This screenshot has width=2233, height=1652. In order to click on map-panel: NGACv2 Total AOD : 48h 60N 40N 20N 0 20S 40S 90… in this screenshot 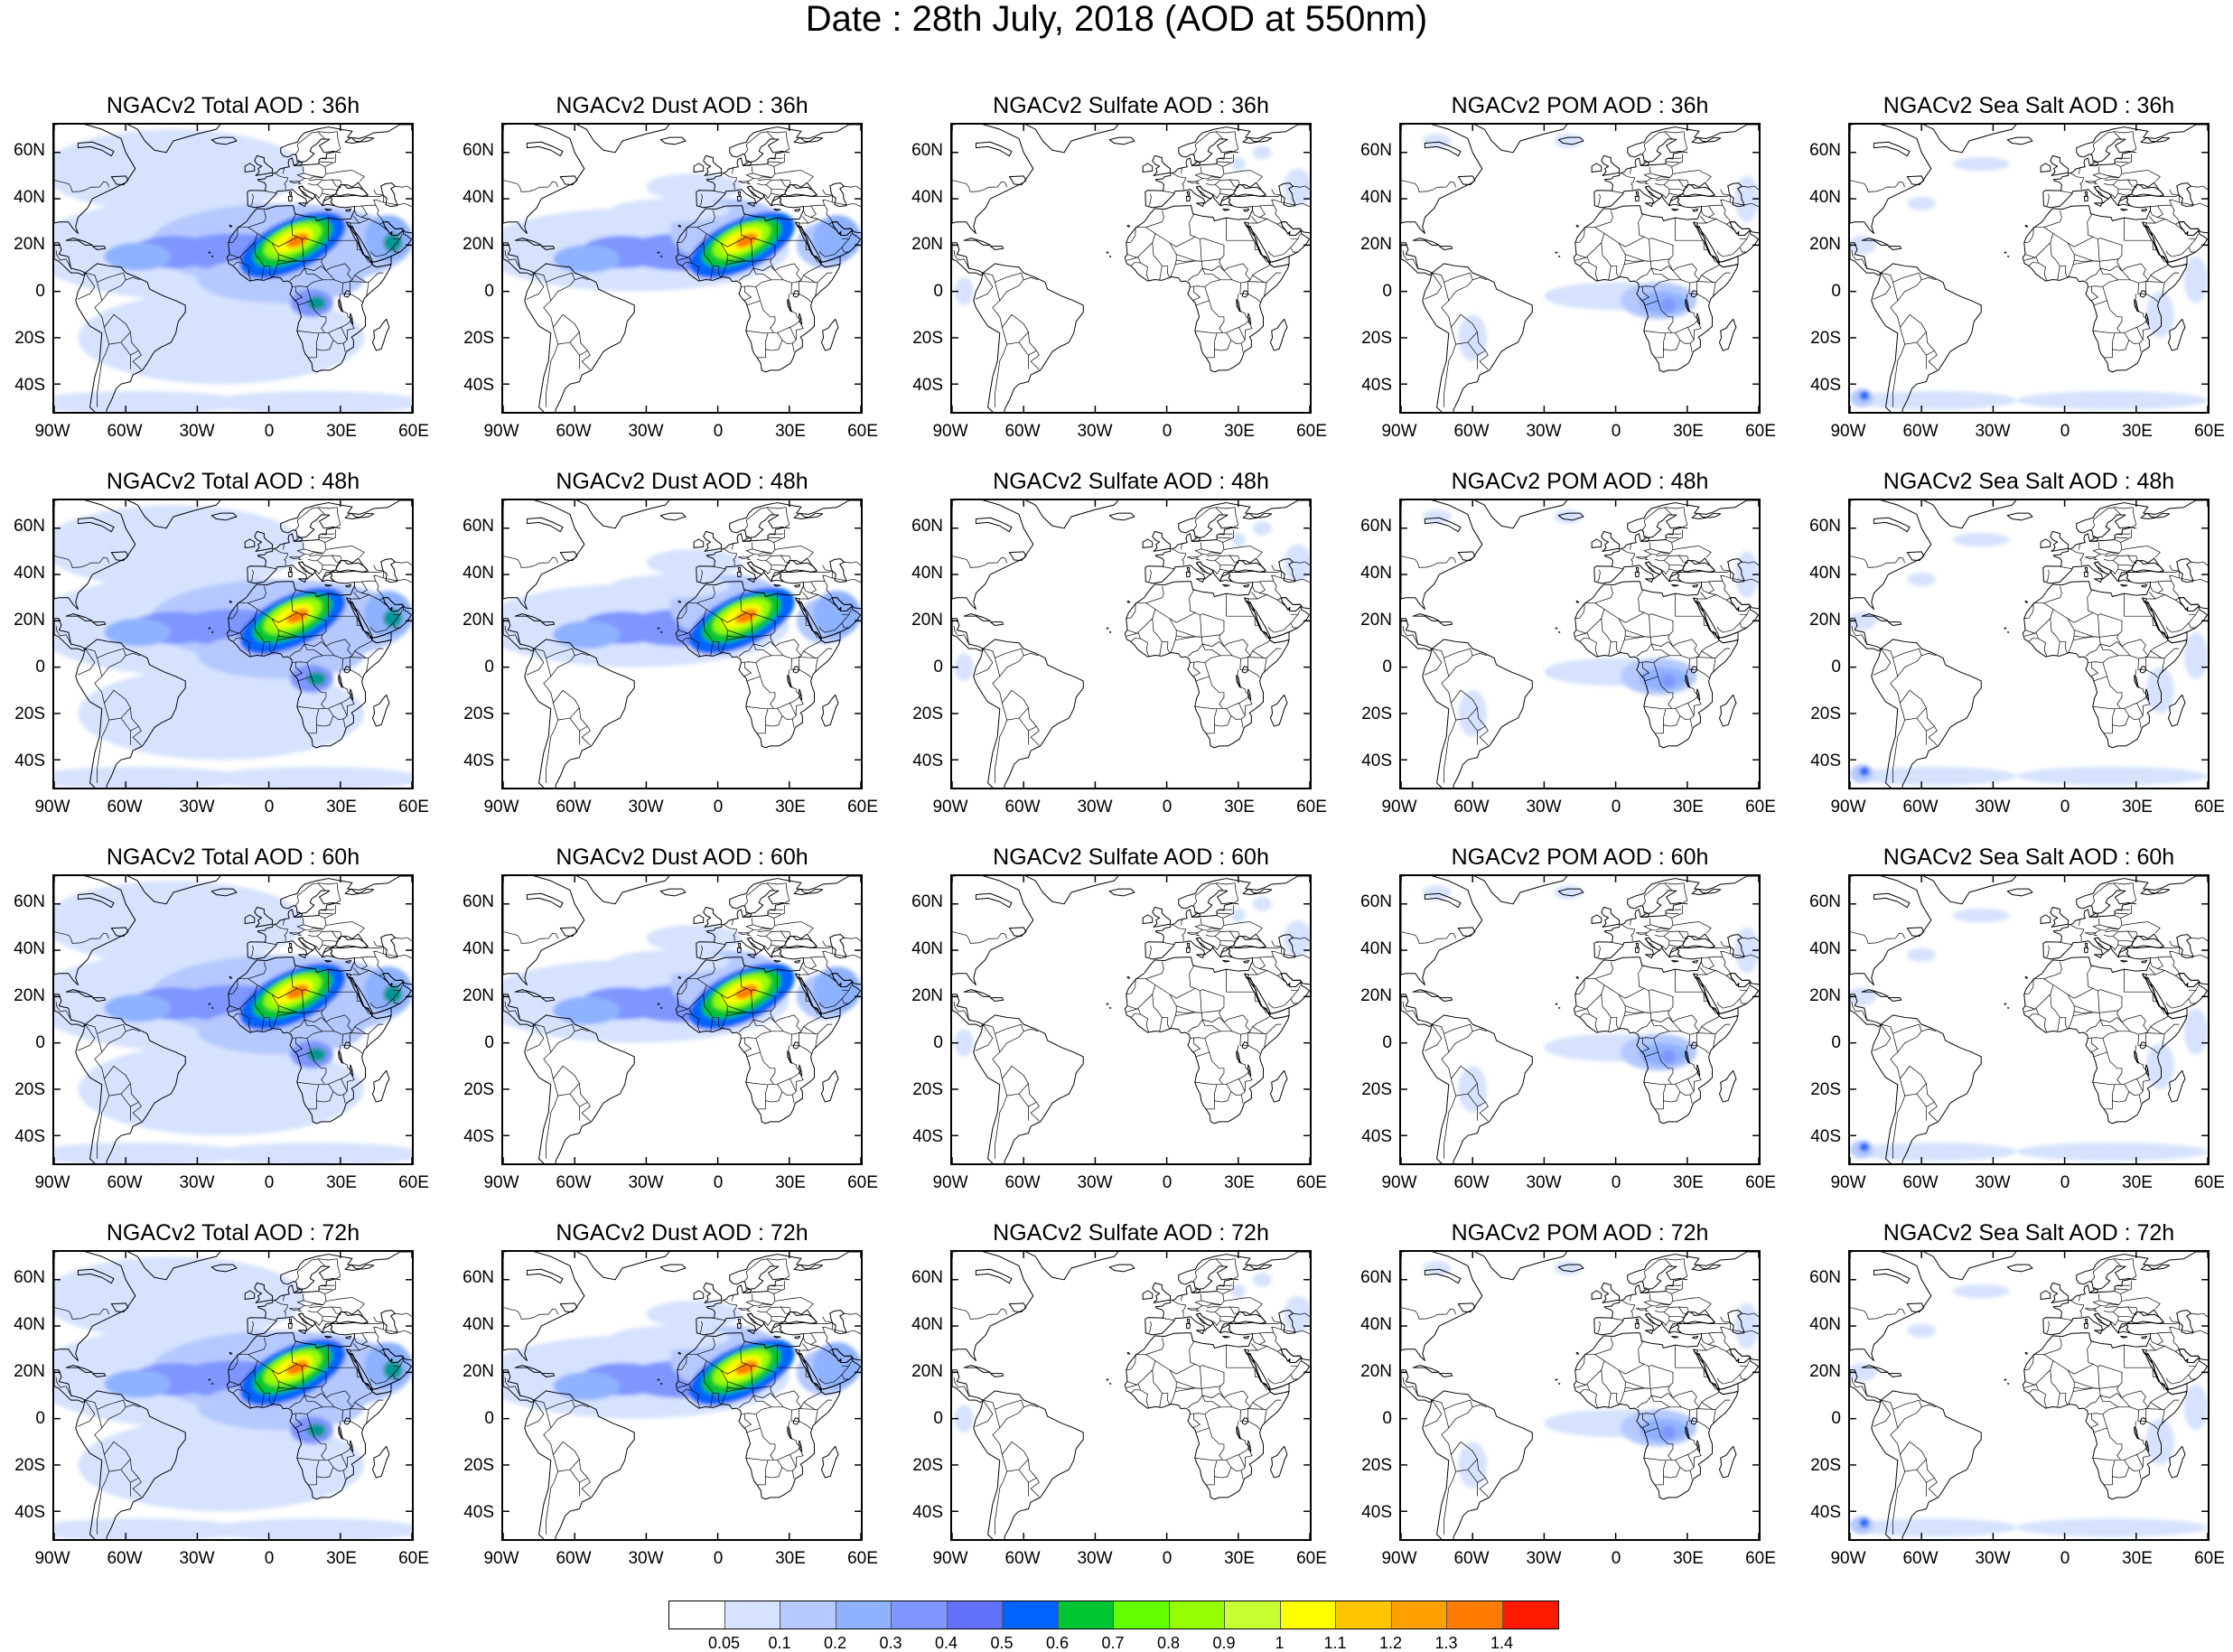, I will do `click(214, 636)`.